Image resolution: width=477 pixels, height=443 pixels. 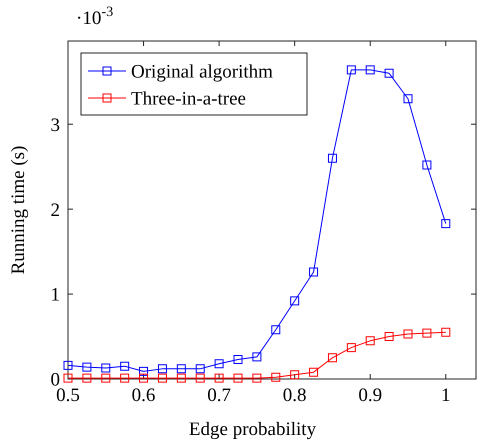 What do you see at coordinates (95, 16) in the screenshot?
I see `text: ·10$^{-3}$` at bounding box center [95, 16].